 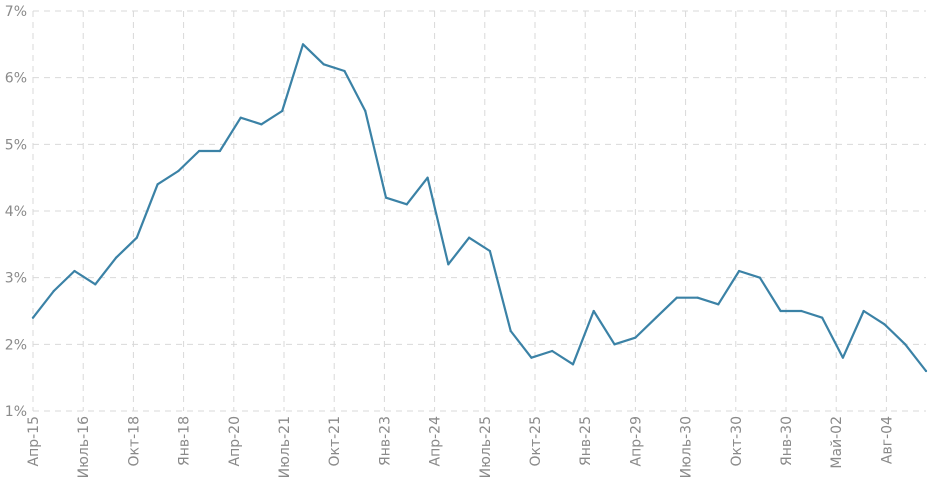 What do you see at coordinates (16, 279) in the screenshot?
I see `y-tick-label: 3%` at bounding box center [16, 279].